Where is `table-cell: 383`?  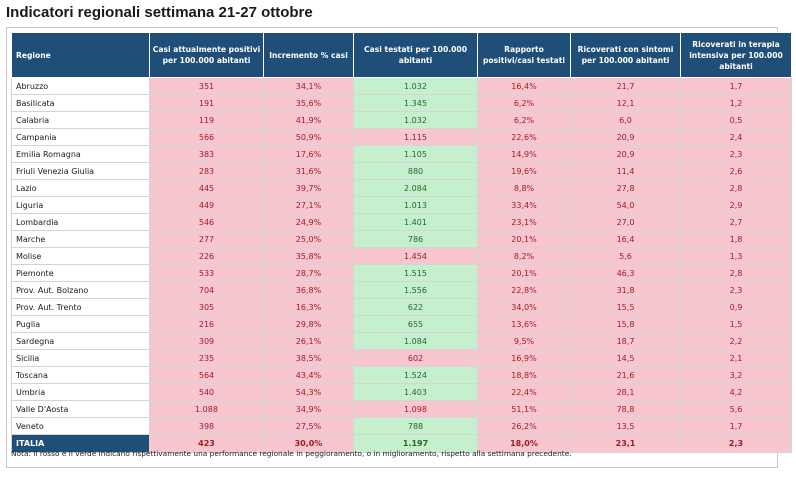 table-cell: 383 is located at coordinates (206, 154).